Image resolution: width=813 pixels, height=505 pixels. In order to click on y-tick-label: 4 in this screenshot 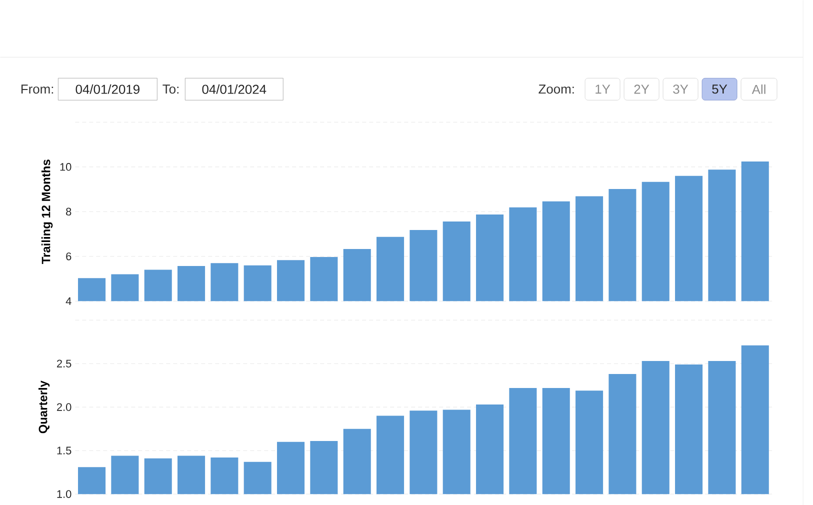, I will do `click(69, 301)`.